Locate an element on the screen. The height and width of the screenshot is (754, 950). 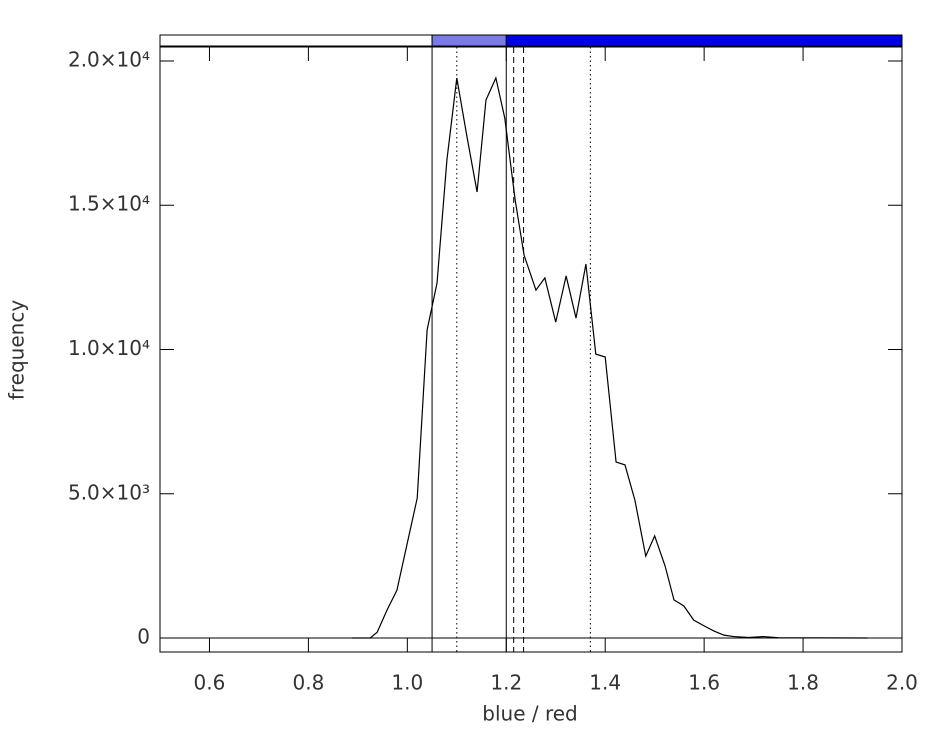
x-tick-label: 1.2 is located at coordinates (506, 683).